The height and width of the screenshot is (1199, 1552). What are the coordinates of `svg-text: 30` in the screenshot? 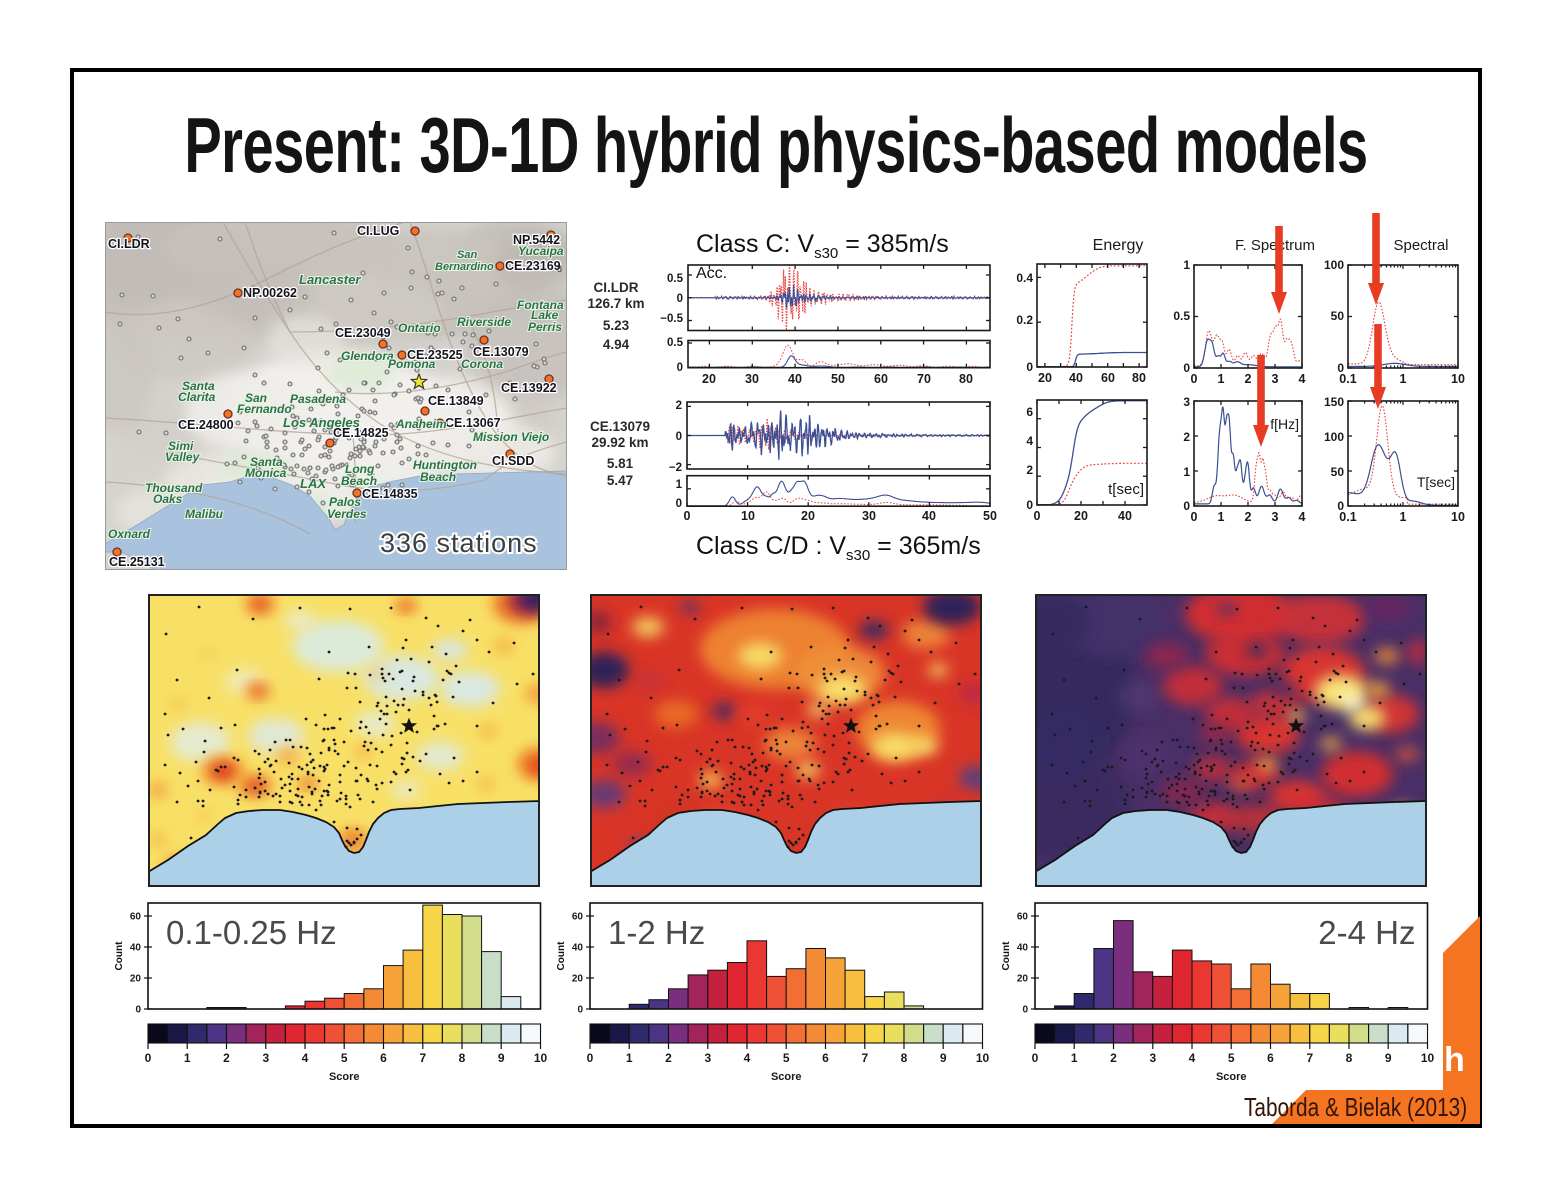 It's located at (752, 379).